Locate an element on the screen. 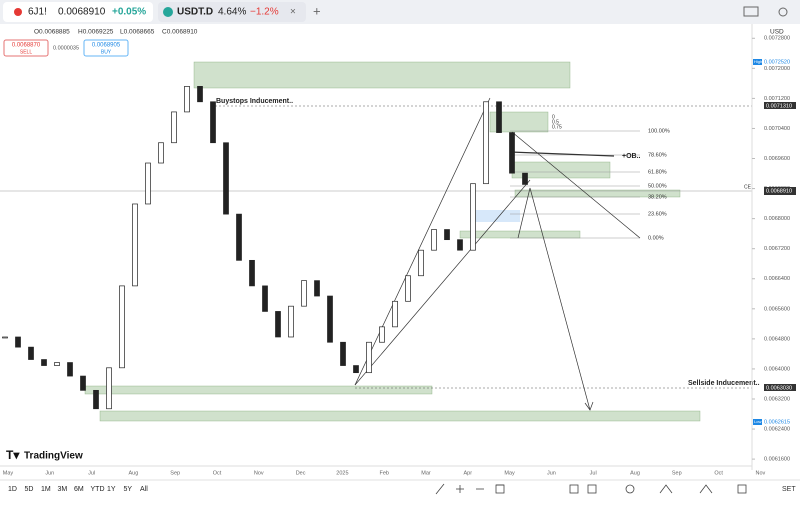 This screenshot has height=505, width=800. sell-button is located at coordinates (26, 48).